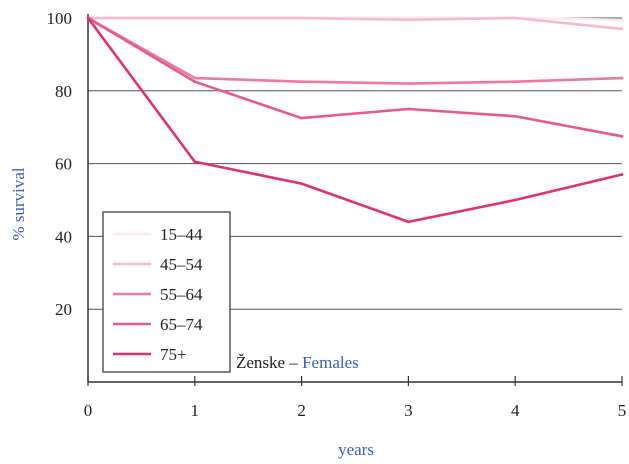  What do you see at coordinates (269, 362) in the screenshot?
I see `annotation-prefix: Ženske –` at bounding box center [269, 362].